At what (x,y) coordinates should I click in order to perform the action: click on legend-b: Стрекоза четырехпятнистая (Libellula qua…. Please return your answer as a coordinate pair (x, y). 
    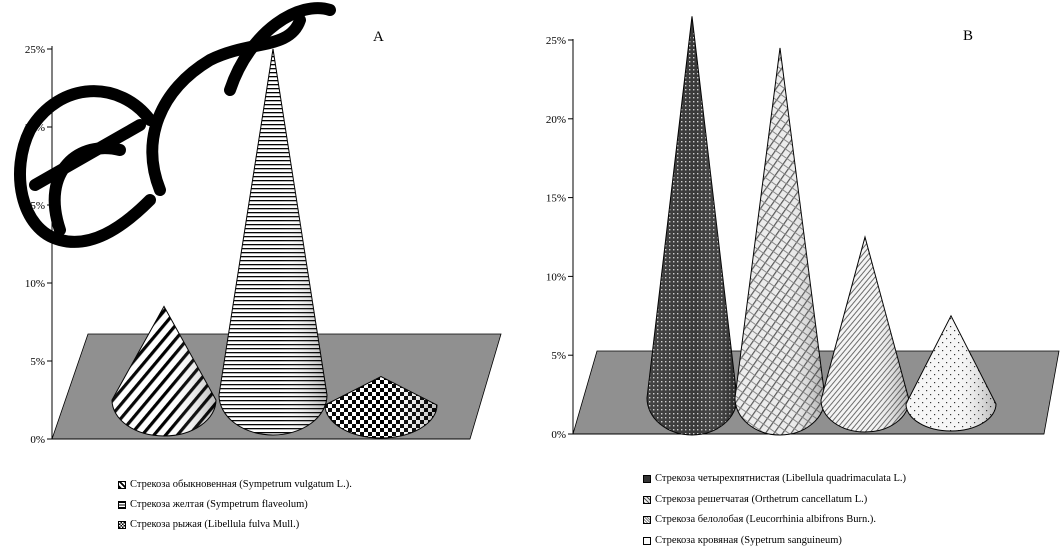
    Looking at the image, I should click on (774, 510).